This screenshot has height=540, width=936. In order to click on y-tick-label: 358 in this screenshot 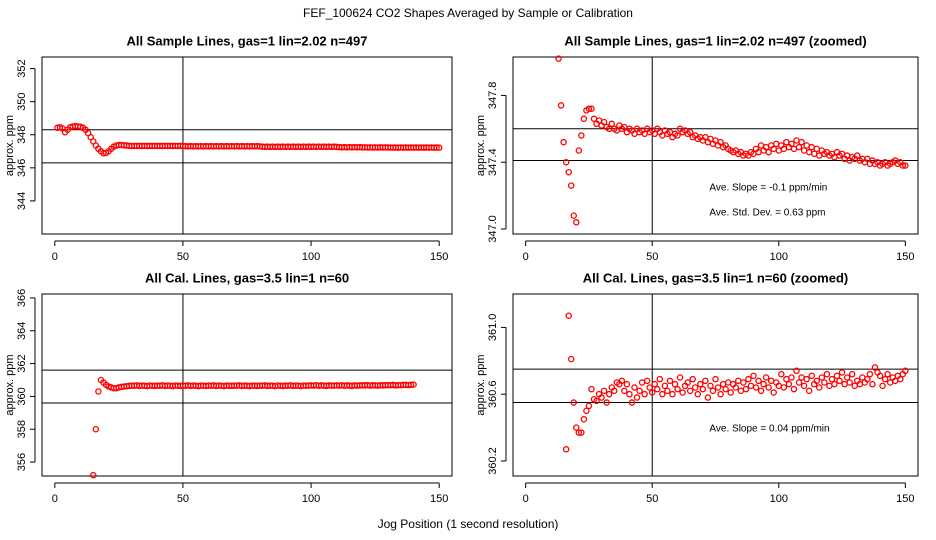, I will do `click(22, 429)`.